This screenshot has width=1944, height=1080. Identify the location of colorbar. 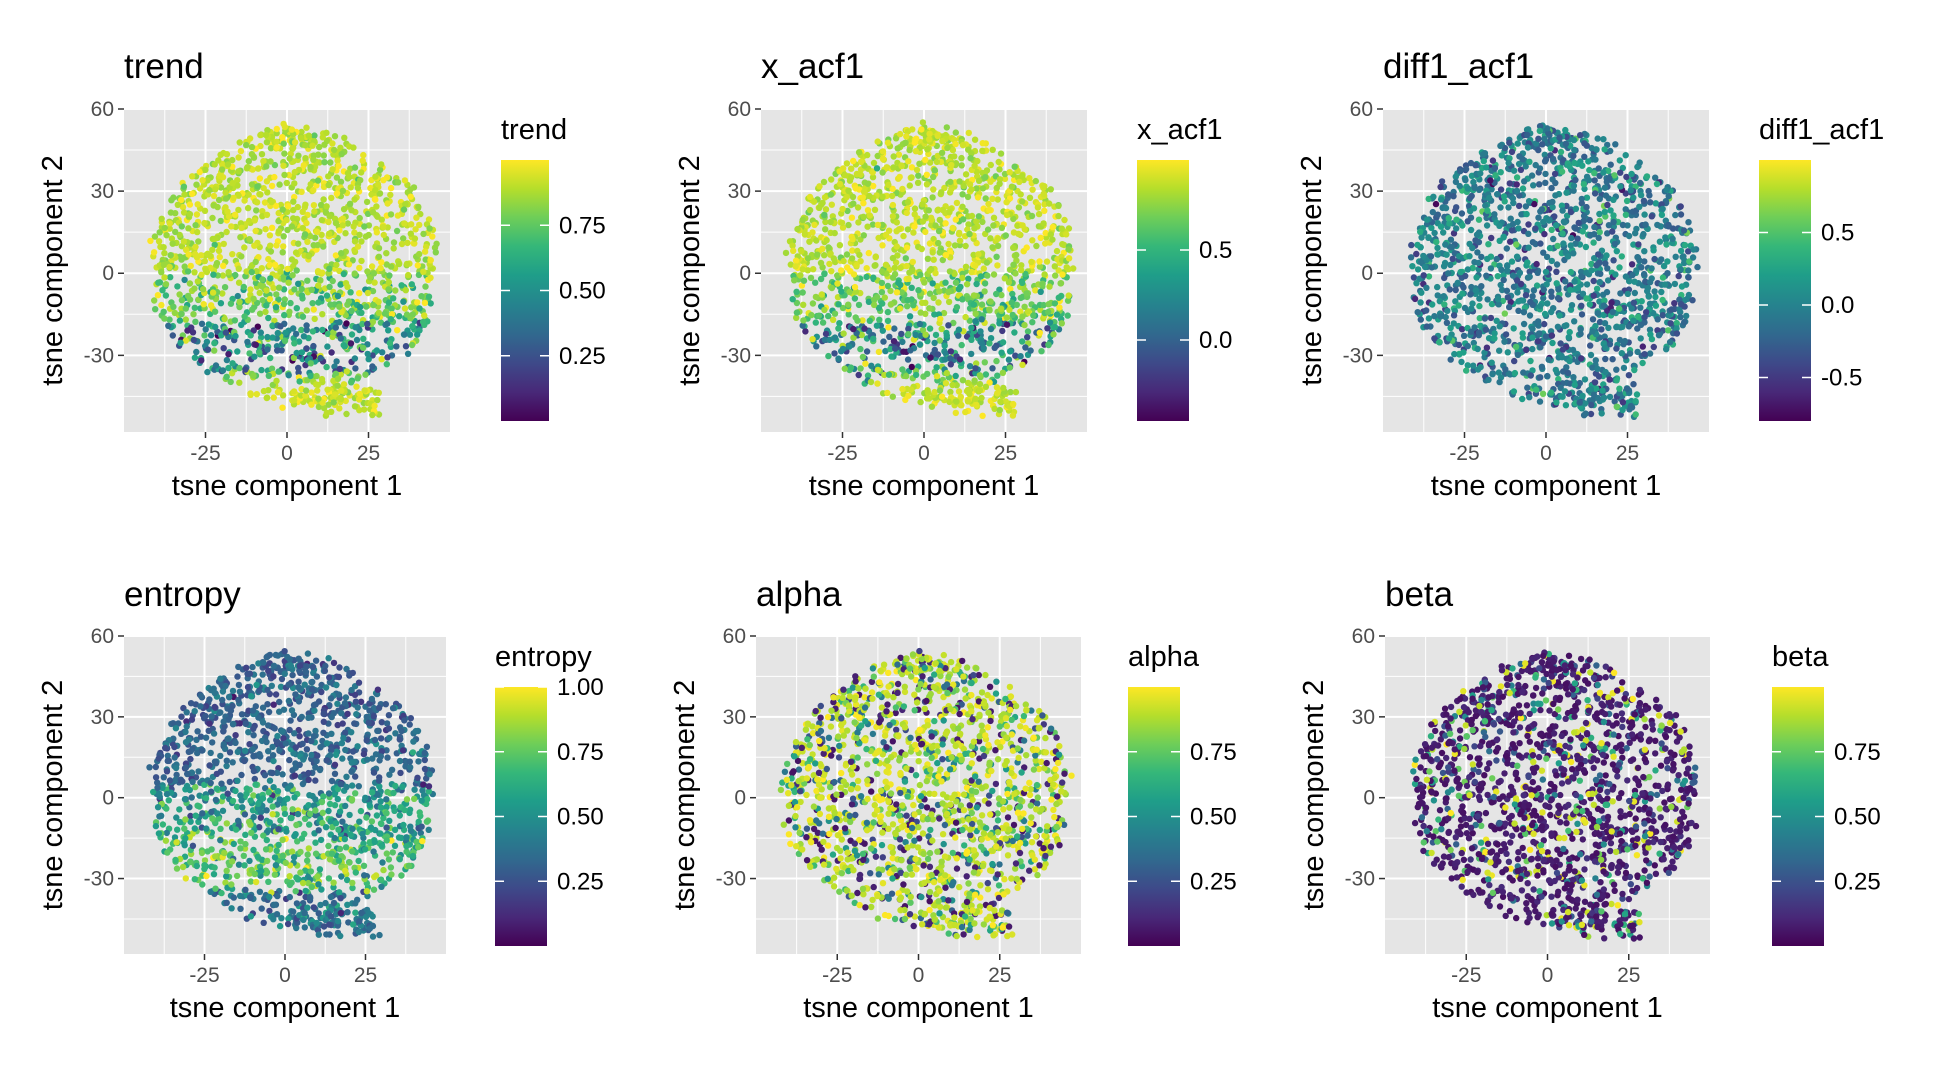
(1163, 290).